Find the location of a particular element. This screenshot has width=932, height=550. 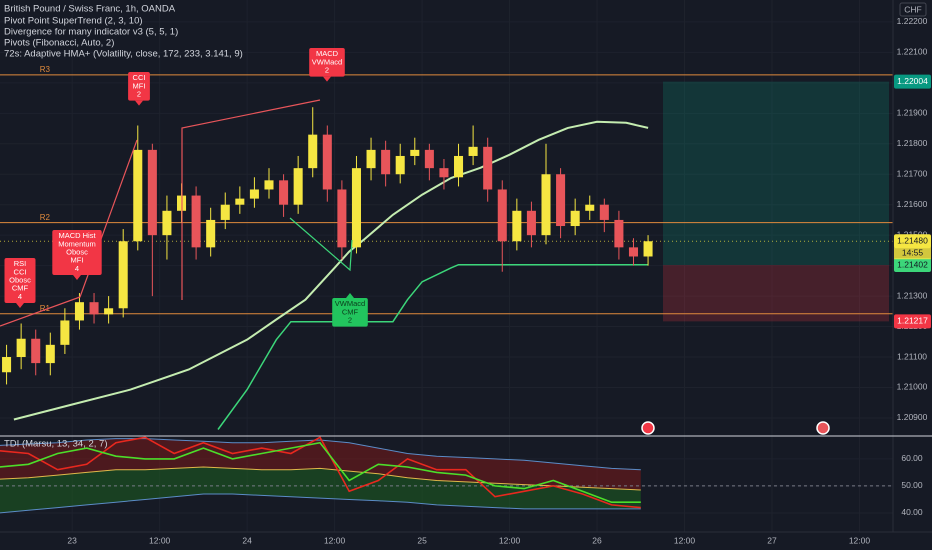

target-zone is located at coordinates (776, 173).